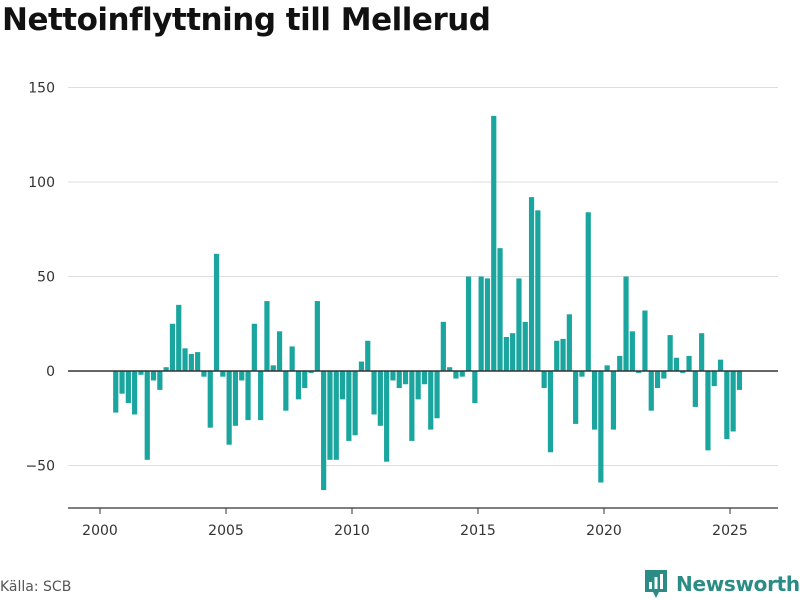 This screenshot has height=600, width=800. What do you see at coordinates (656, 584) in the screenshot?
I see `newsworthy-logo-icon` at bounding box center [656, 584].